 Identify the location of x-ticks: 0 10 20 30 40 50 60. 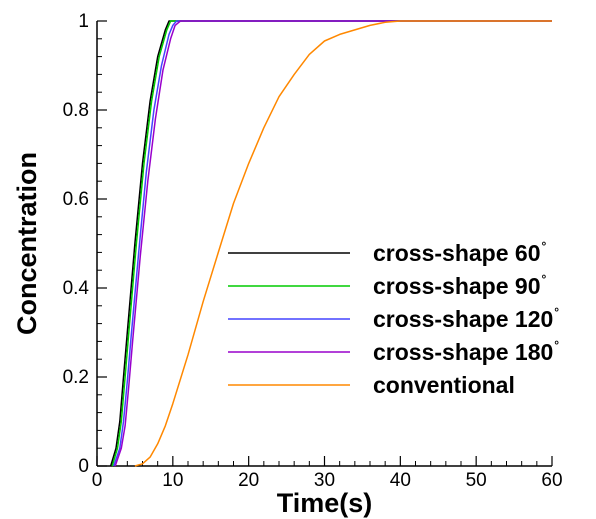
(327, 473).